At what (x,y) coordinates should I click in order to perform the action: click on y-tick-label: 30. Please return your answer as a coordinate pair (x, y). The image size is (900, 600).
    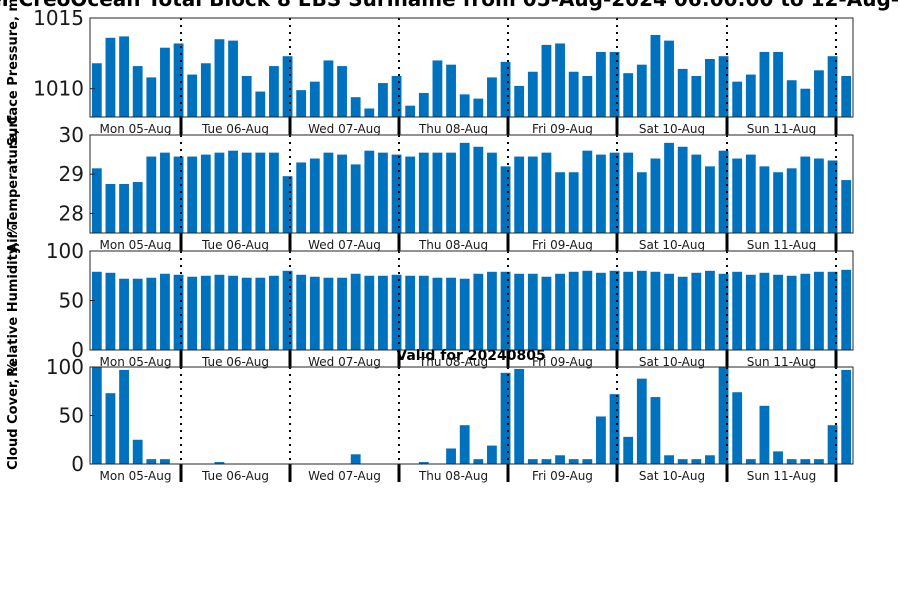
    Looking at the image, I should click on (71, 135).